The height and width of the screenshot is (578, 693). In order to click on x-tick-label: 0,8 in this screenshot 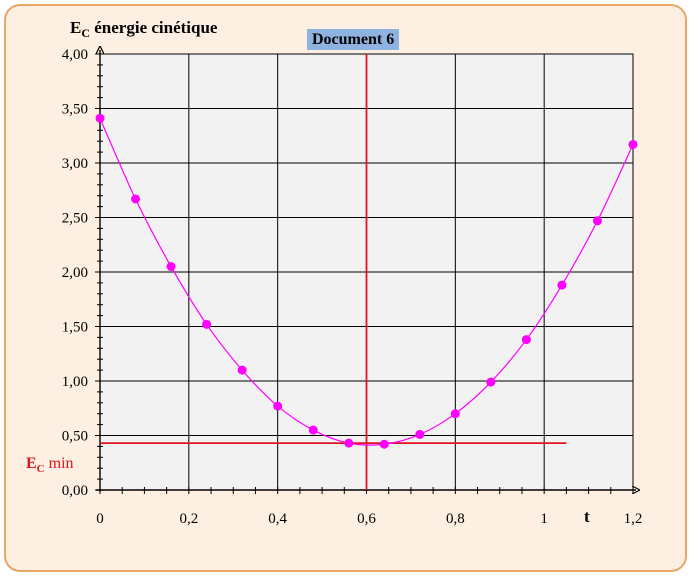, I will do `click(455, 519)`.